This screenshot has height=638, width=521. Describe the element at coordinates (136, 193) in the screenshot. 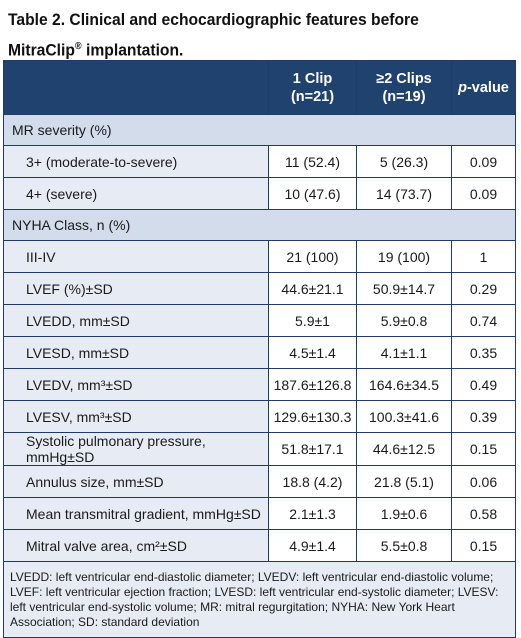

I see `row-label: 4+ (severe)` at that location.